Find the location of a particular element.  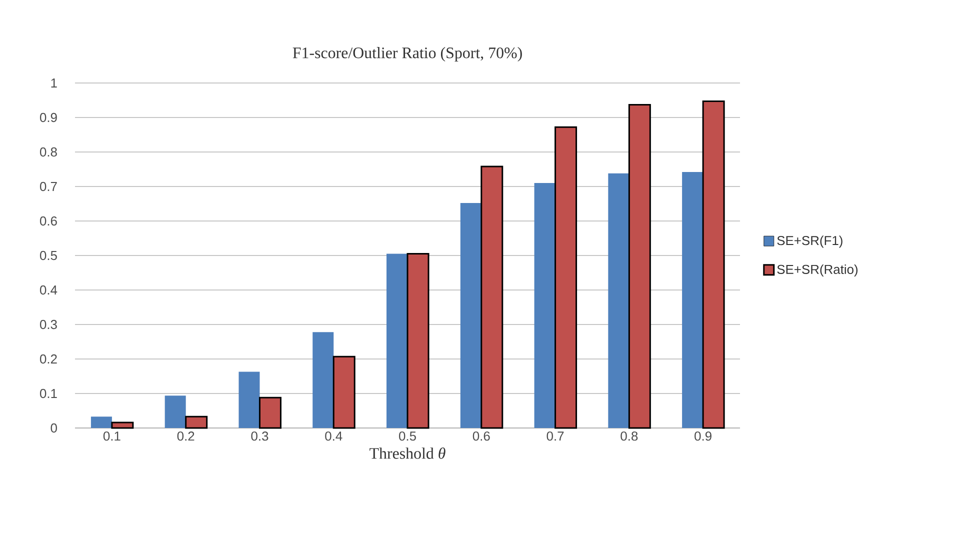

x-tick-label: 0.9 is located at coordinates (703, 436).